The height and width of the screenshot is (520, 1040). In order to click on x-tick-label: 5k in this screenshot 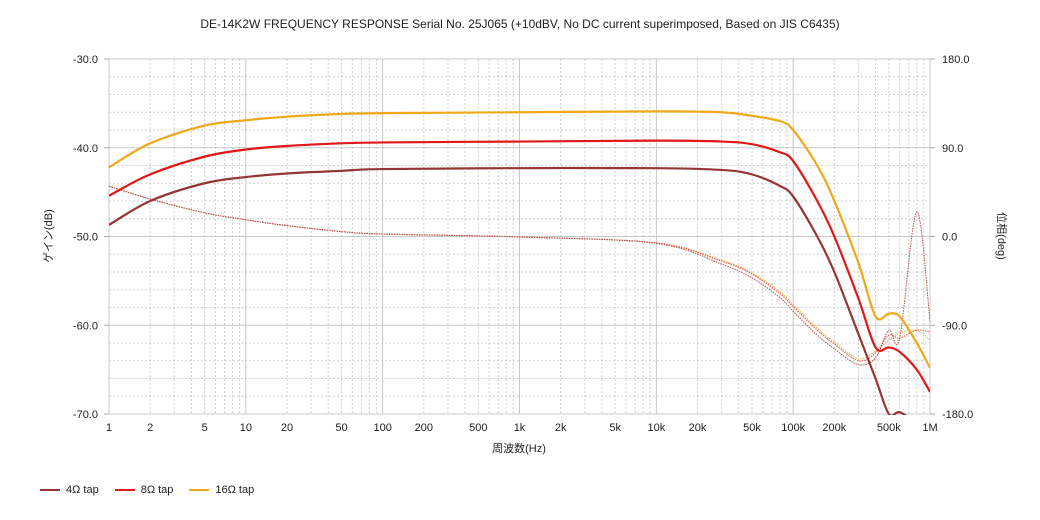, I will do `click(615, 428)`.